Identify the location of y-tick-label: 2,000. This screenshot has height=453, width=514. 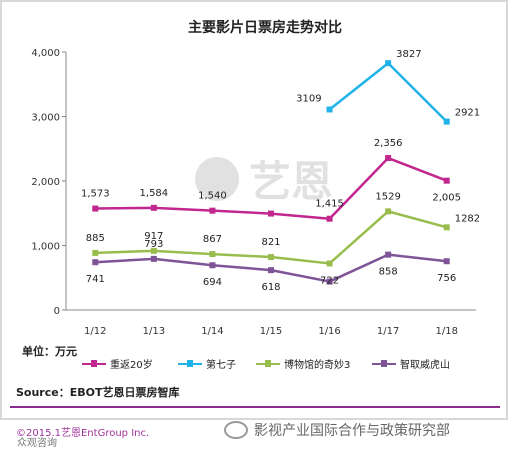
(45, 182).